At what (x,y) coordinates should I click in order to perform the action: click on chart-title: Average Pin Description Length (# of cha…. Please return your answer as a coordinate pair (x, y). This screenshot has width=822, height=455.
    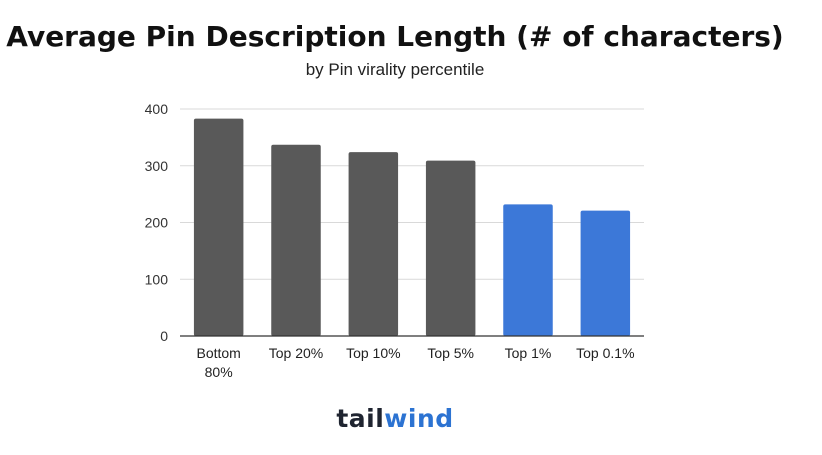
    Looking at the image, I should click on (395, 36).